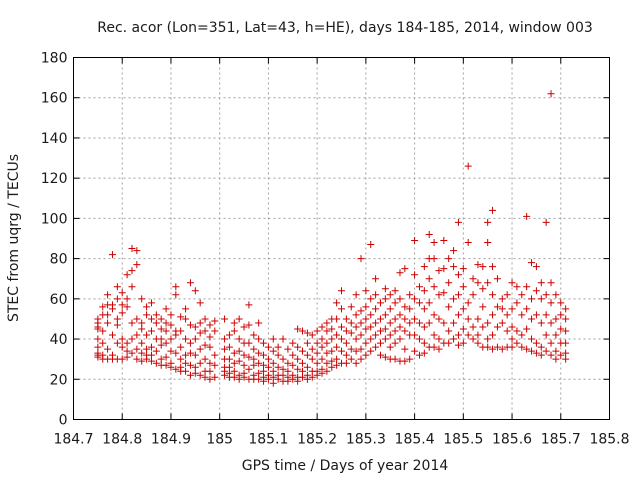  Describe the element at coordinates (268, 440) in the screenshot. I see `x-tick-label: 185.1` at that location.